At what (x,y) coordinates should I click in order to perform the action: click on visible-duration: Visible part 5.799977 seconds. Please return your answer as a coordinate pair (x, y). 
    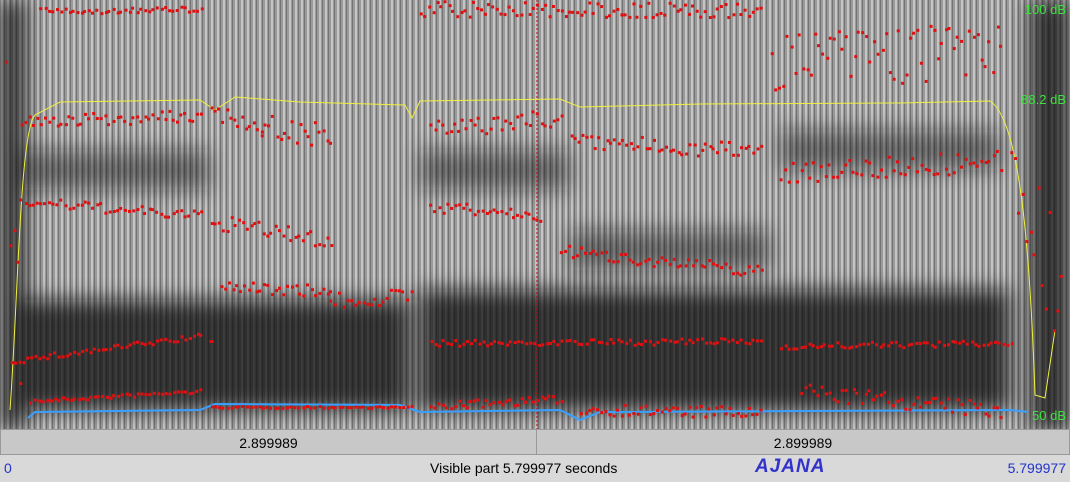
    Looking at the image, I should click on (524, 468).